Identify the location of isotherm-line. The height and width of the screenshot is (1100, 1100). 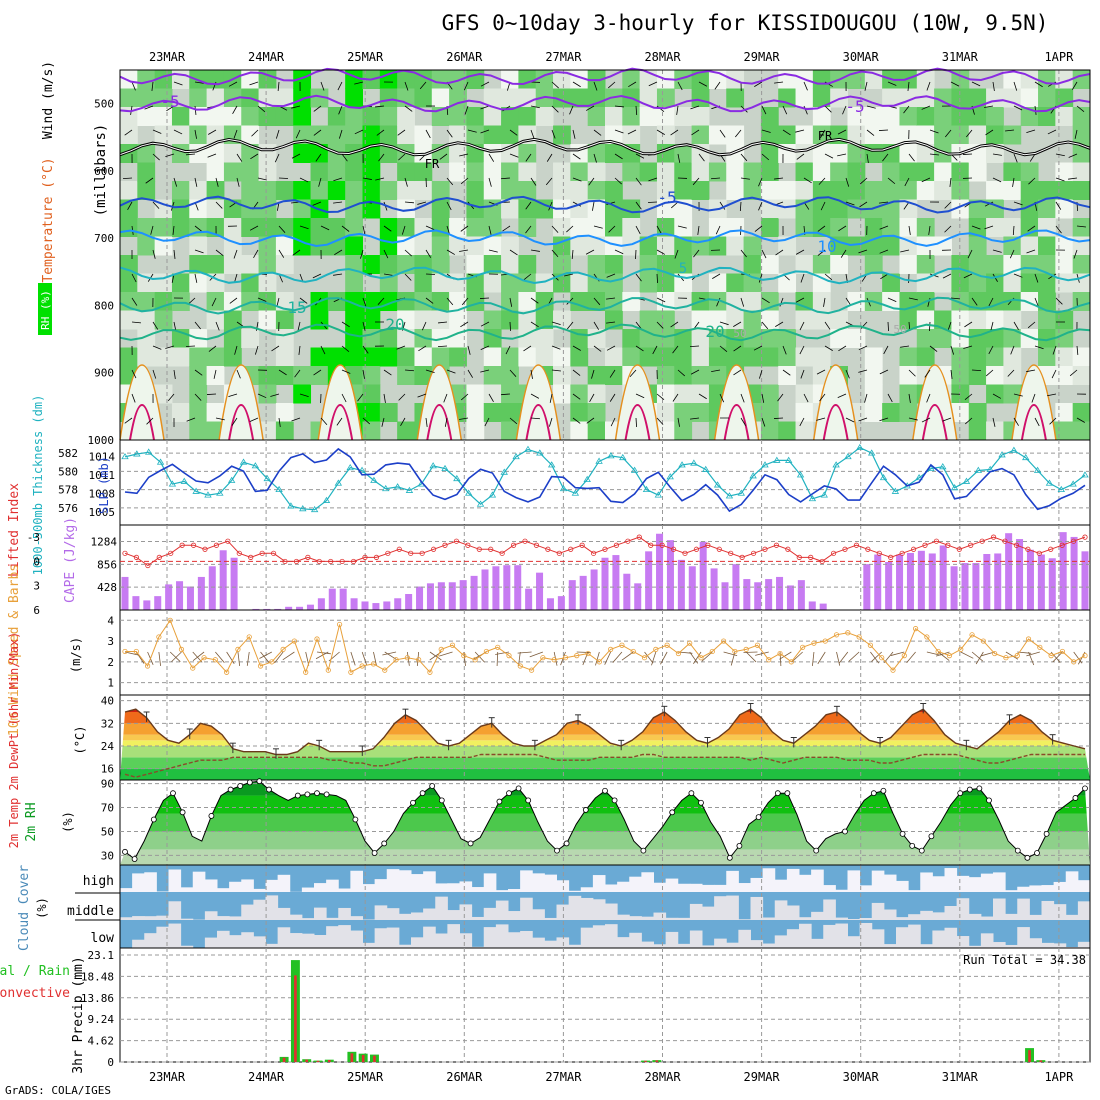
(605, 204).